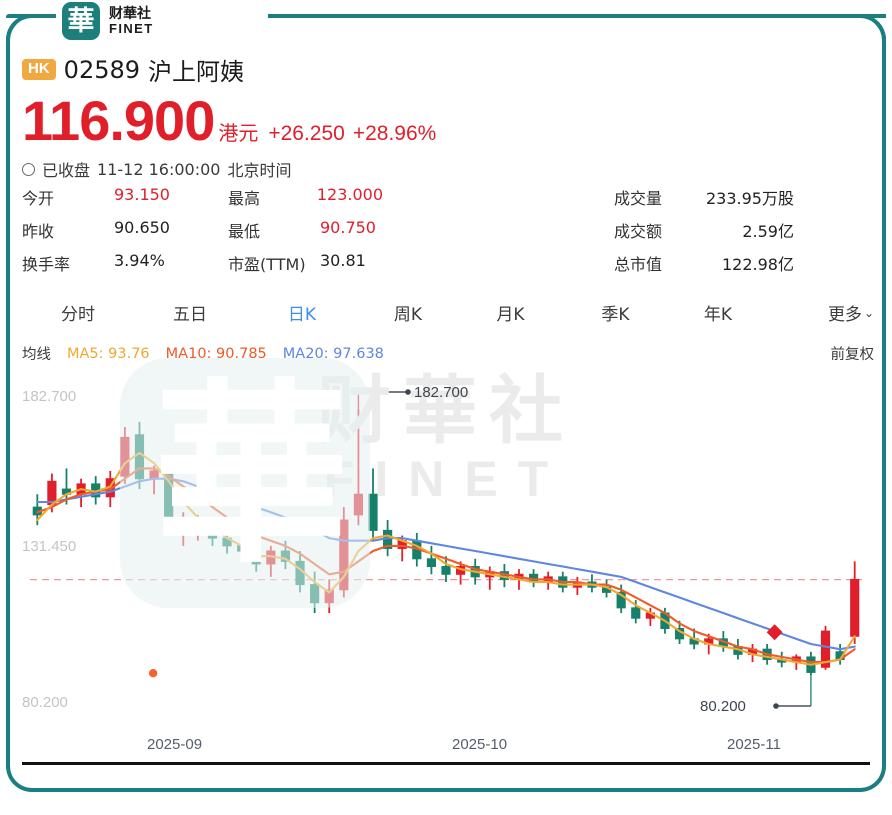 The width and height of the screenshot is (892, 815). What do you see at coordinates (45, 702) in the screenshot?
I see `y-axis-label-bottom: 80.200` at bounding box center [45, 702].